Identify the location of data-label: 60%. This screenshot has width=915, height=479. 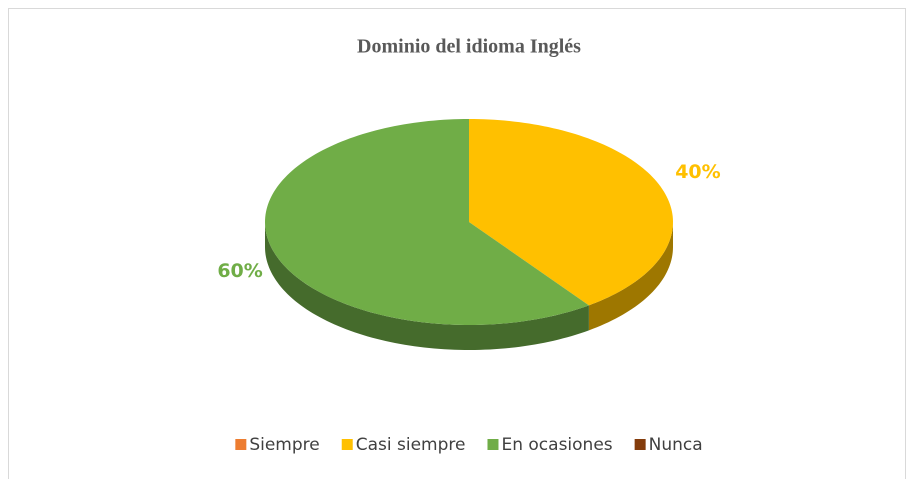
(239, 271).